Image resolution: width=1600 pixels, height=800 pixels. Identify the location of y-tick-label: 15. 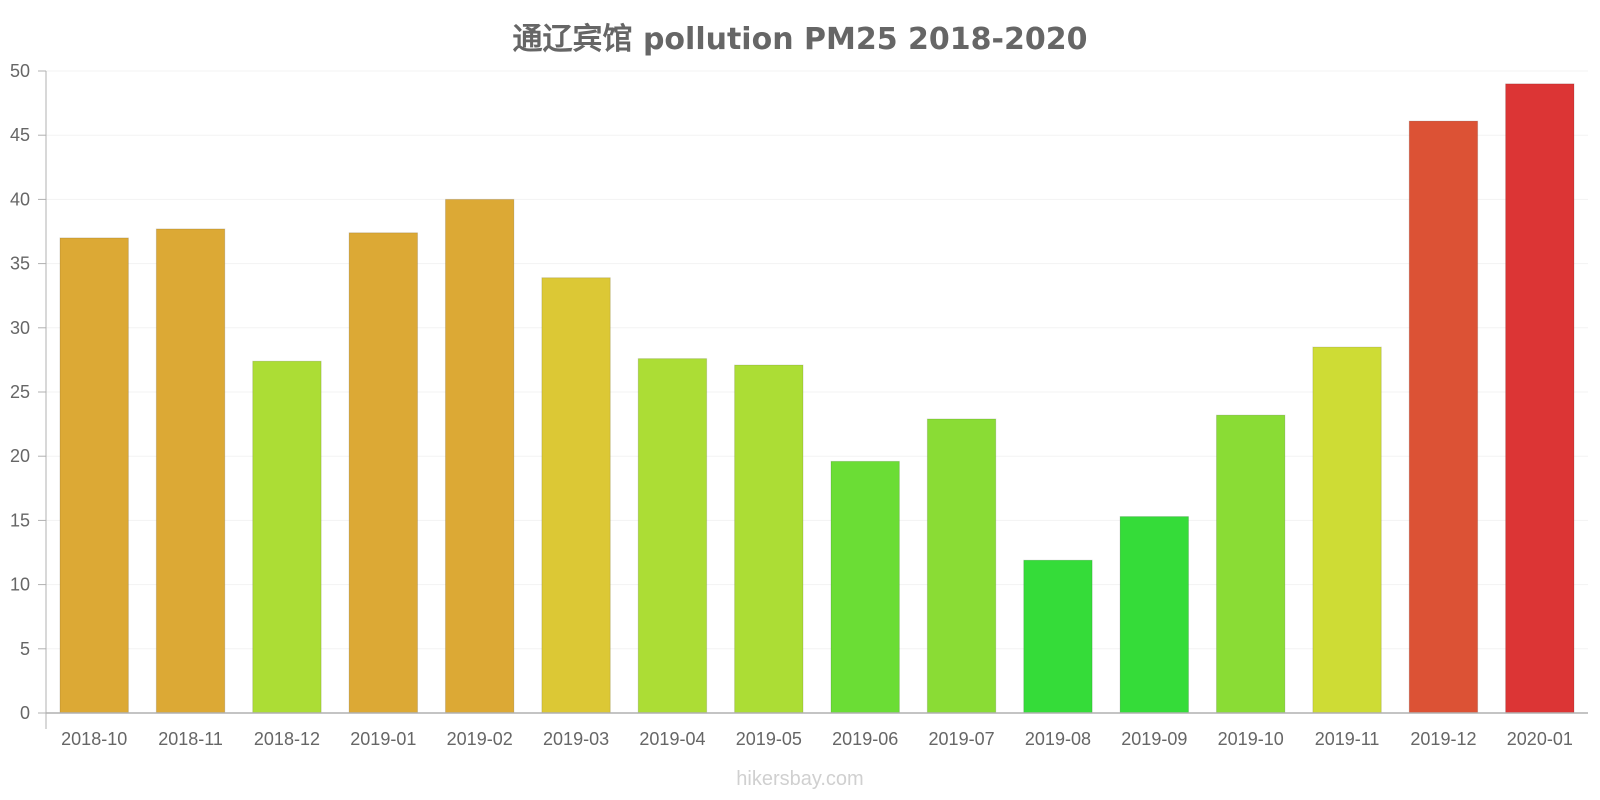
(20, 520).